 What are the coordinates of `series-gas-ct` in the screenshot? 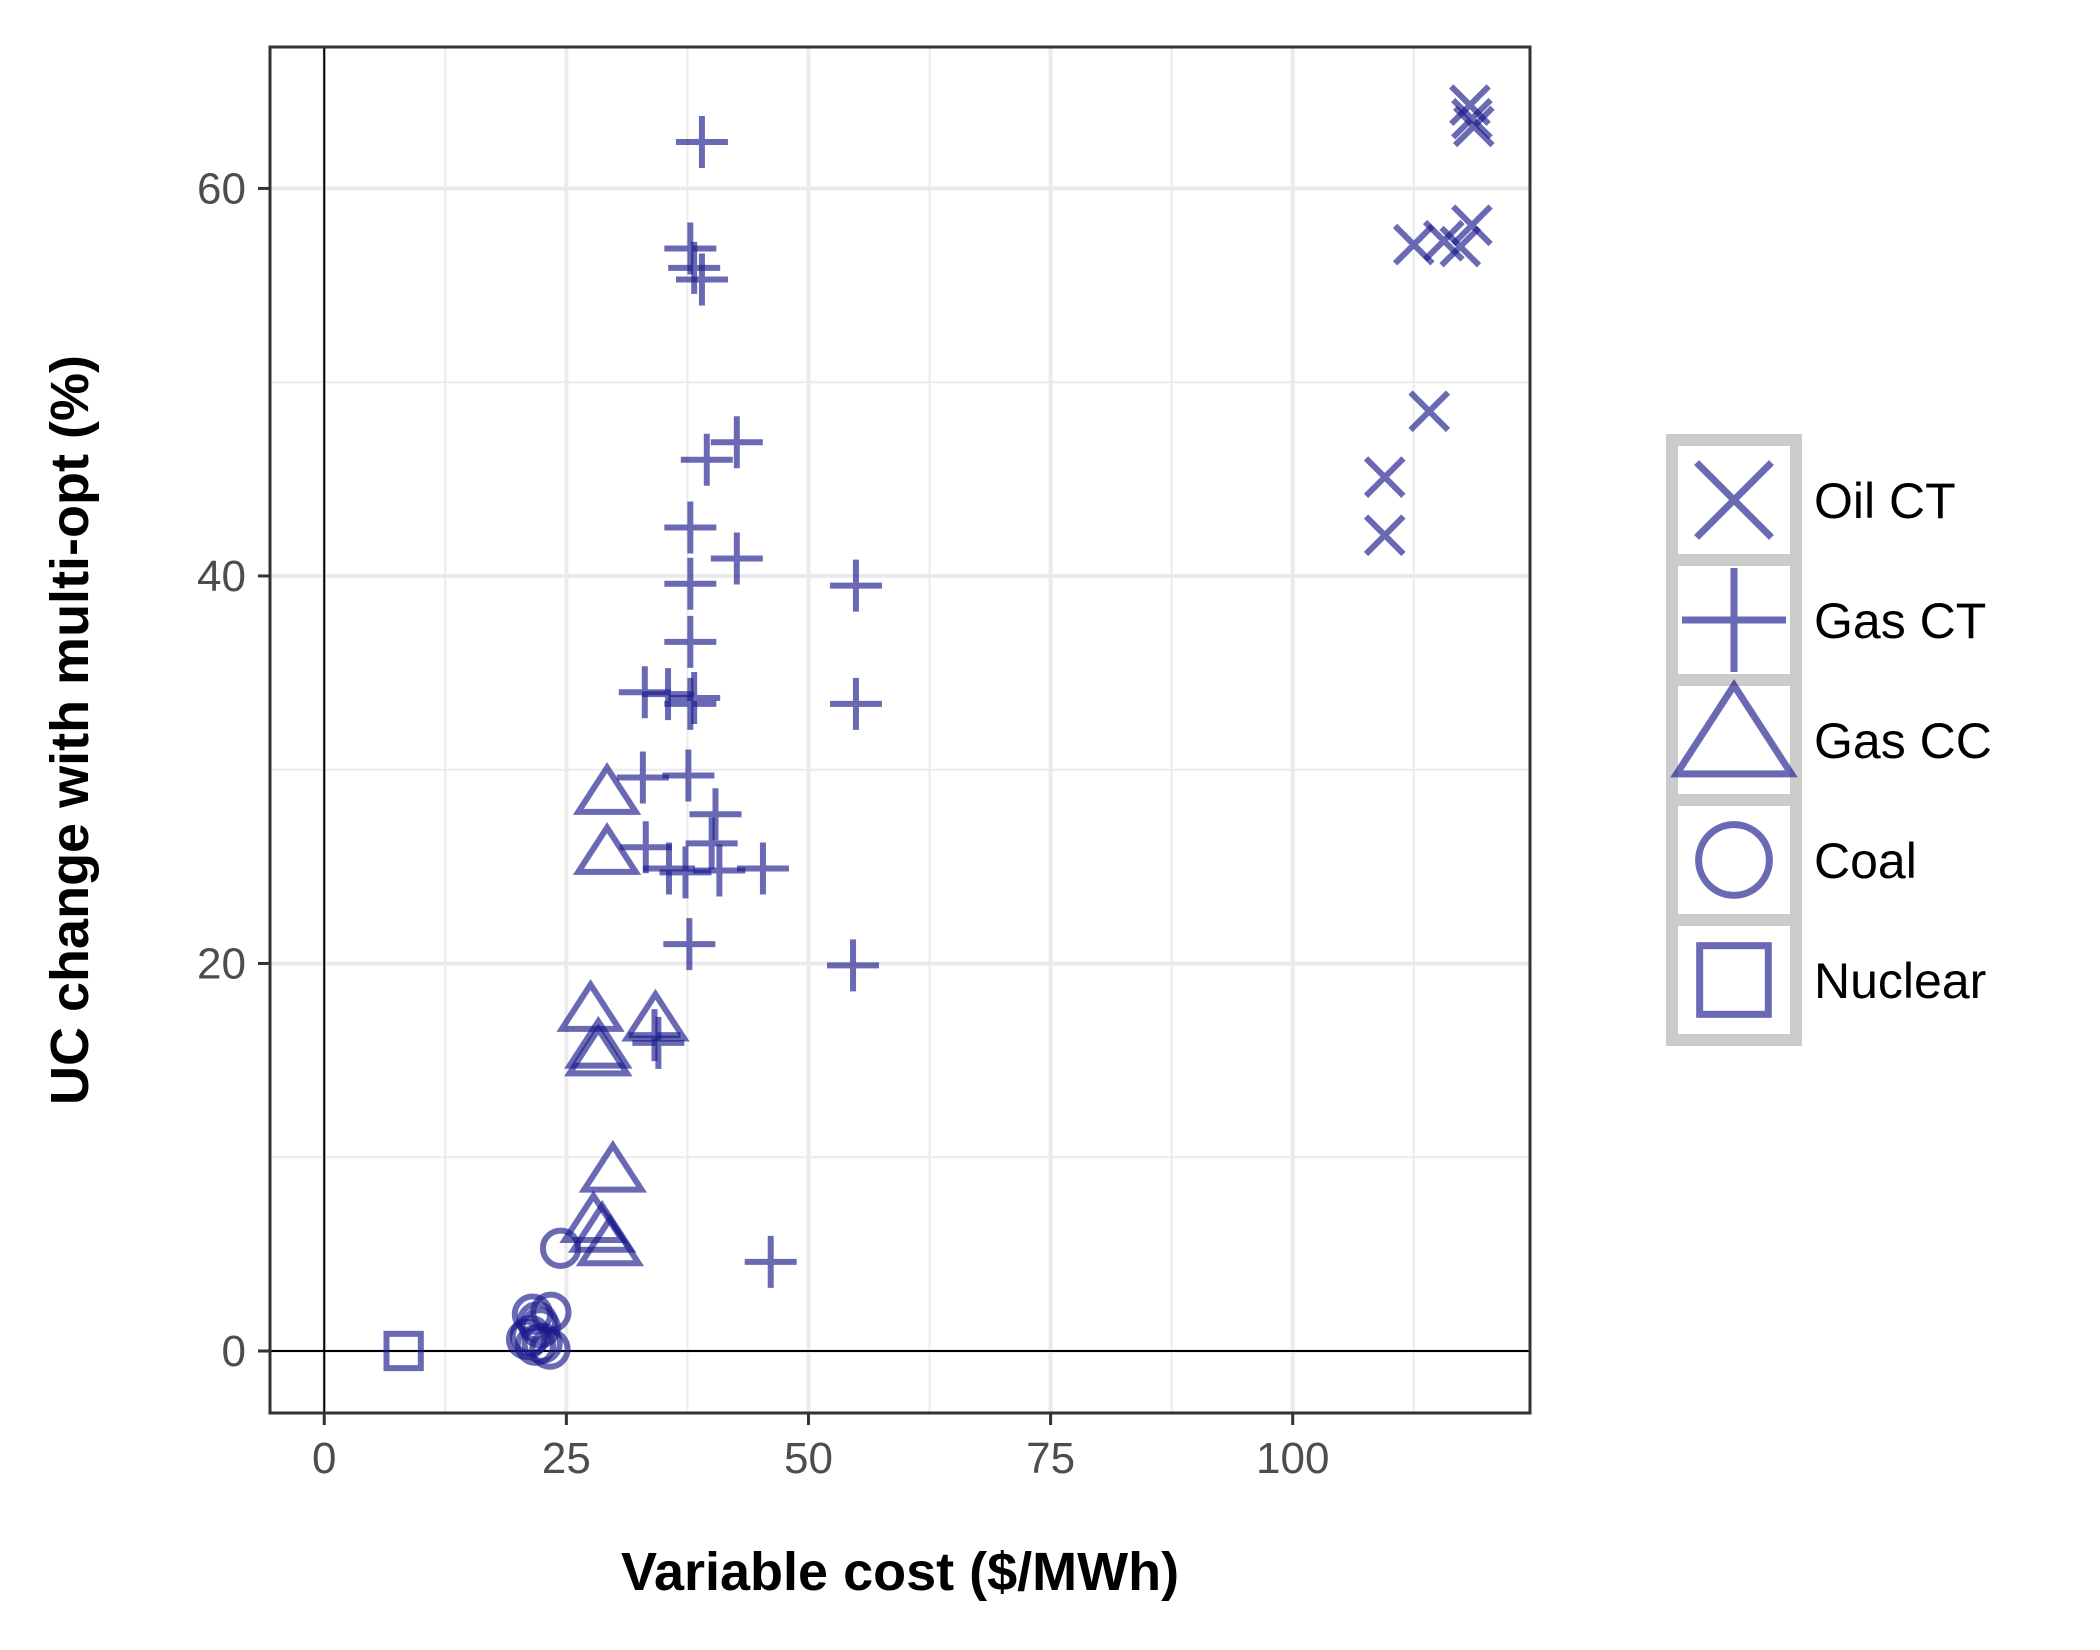 It's located at (749, 701).